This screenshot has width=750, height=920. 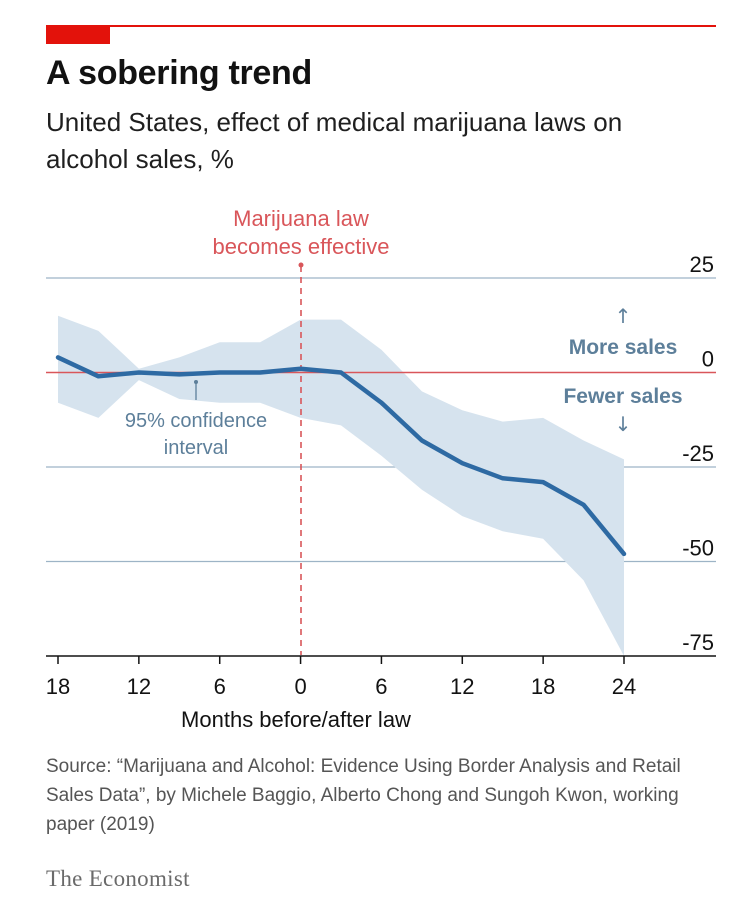 I want to click on chart-title: A sobering trend, so click(x=179, y=73).